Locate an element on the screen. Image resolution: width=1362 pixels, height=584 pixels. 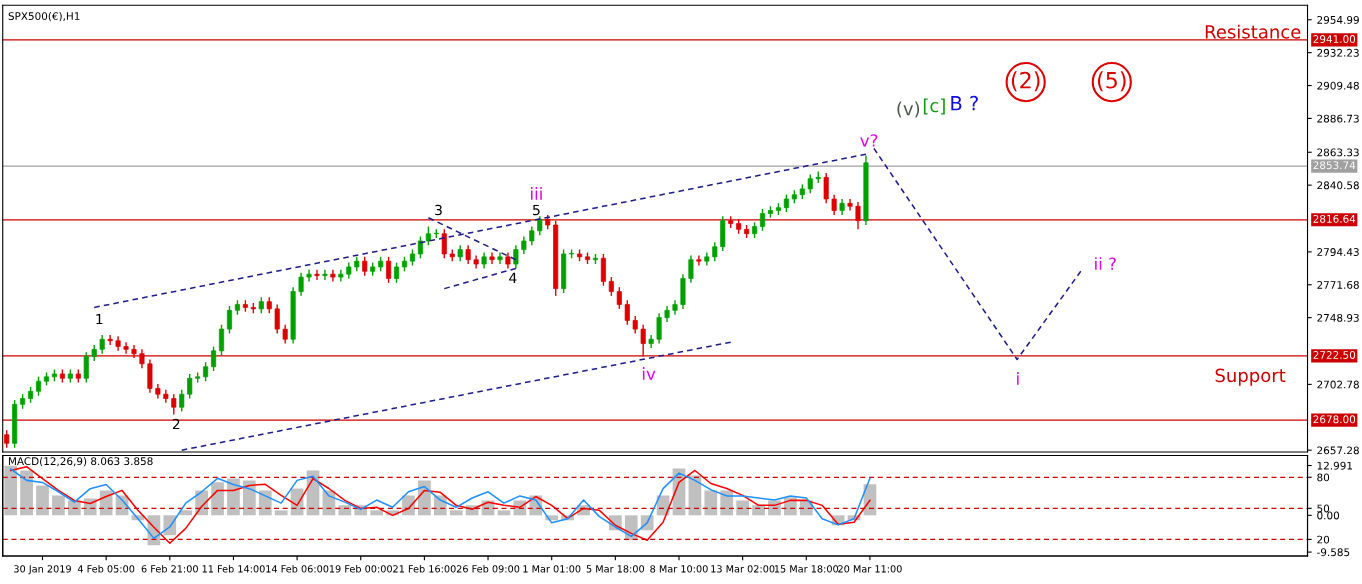
ref-line-label: 2853.74 is located at coordinates (1334, 165).